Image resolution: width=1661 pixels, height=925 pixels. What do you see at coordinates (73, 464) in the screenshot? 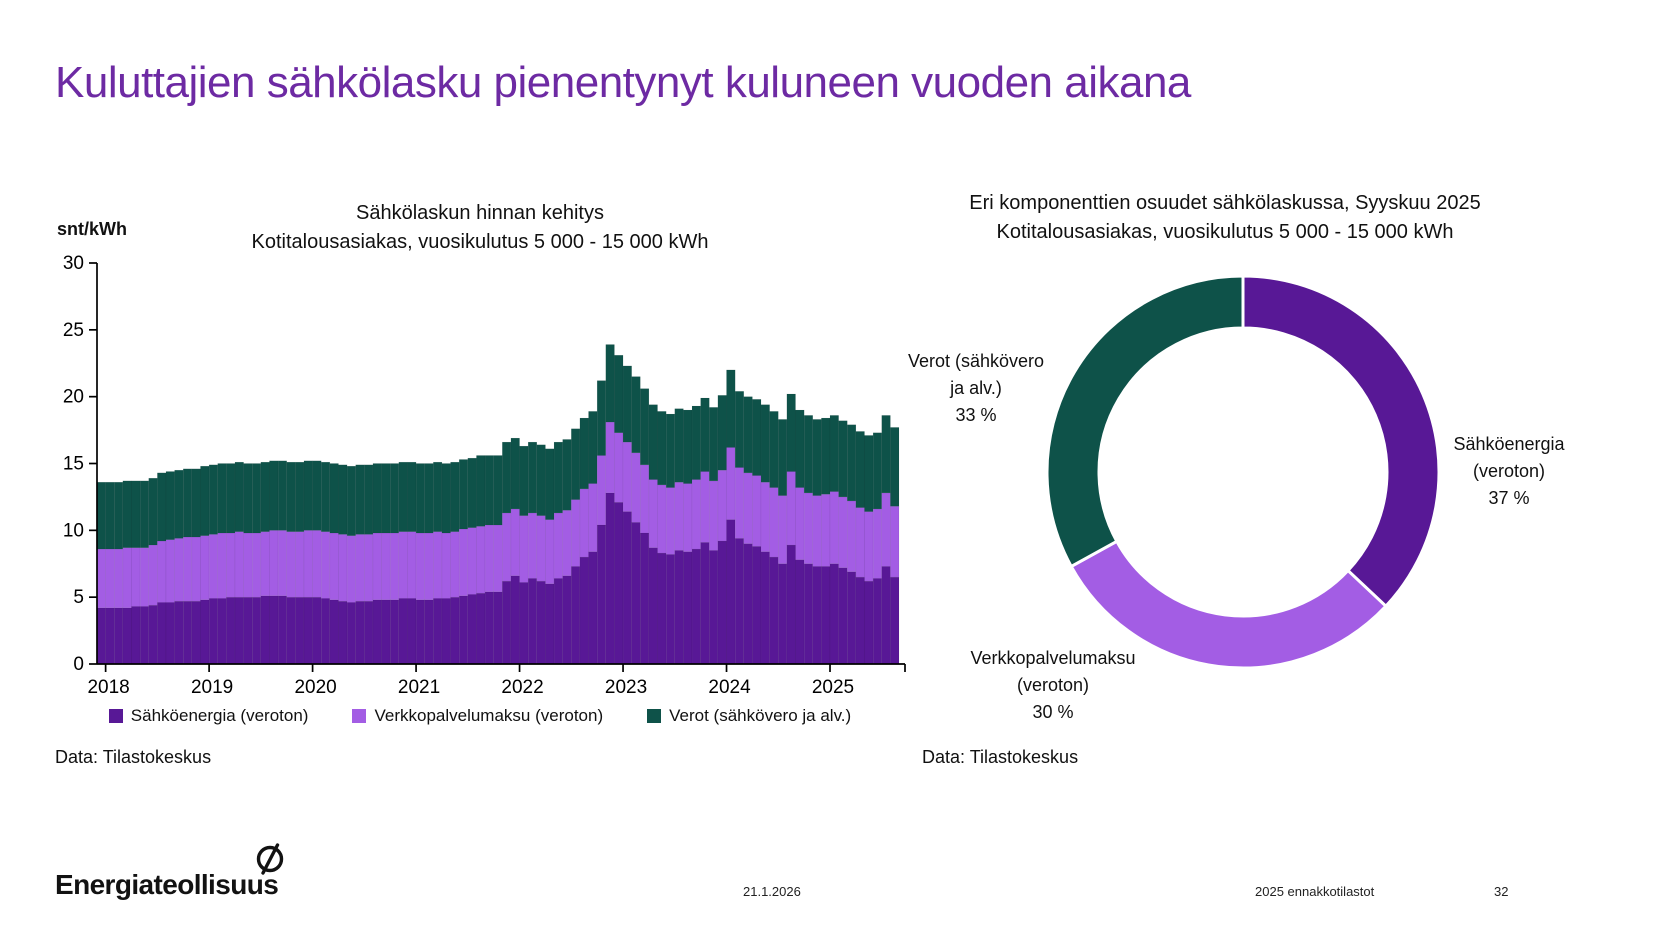
I see `svg-text: 15` at bounding box center [73, 464].